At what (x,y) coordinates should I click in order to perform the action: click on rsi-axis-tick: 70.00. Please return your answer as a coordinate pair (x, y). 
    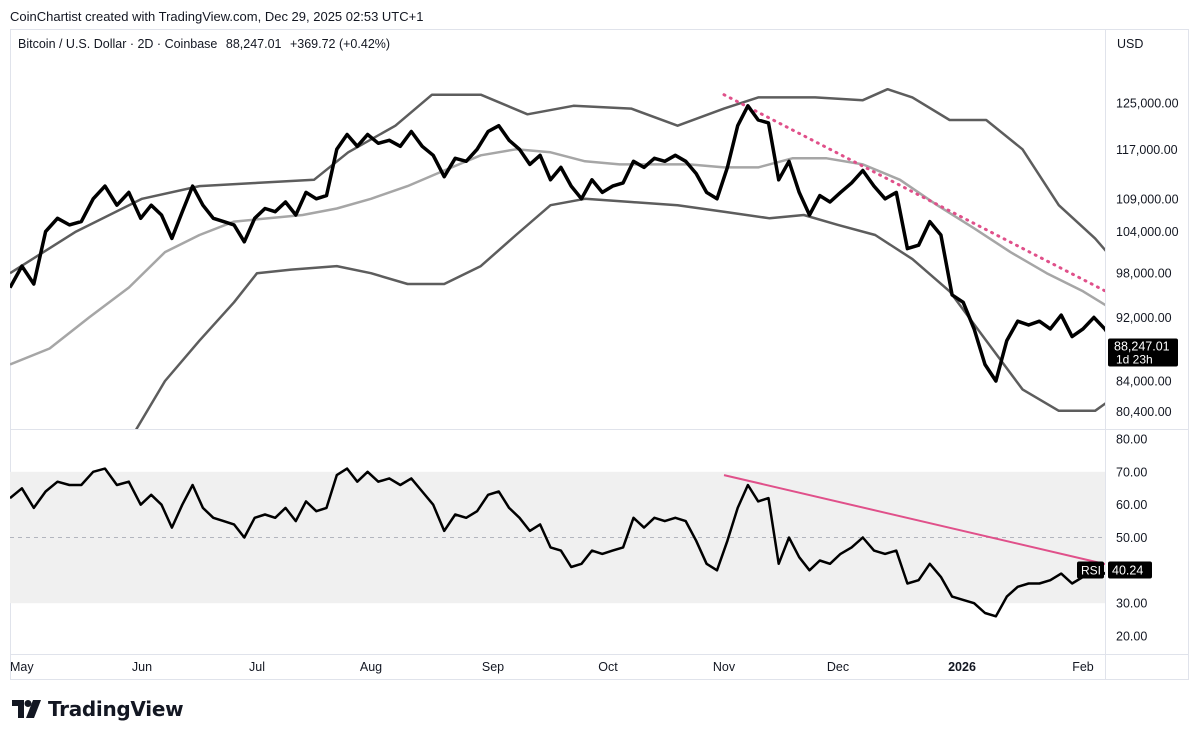
    Looking at the image, I should click on (1131, 472).